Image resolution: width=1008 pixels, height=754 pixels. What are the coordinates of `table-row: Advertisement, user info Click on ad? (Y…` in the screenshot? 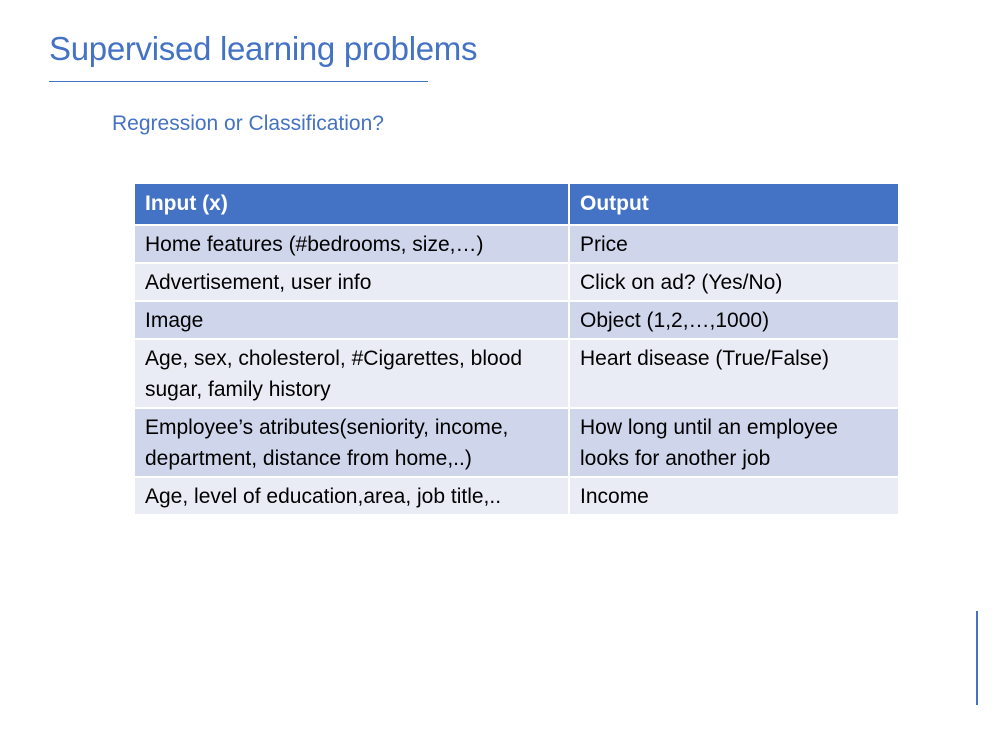 It's located at (516, 282).